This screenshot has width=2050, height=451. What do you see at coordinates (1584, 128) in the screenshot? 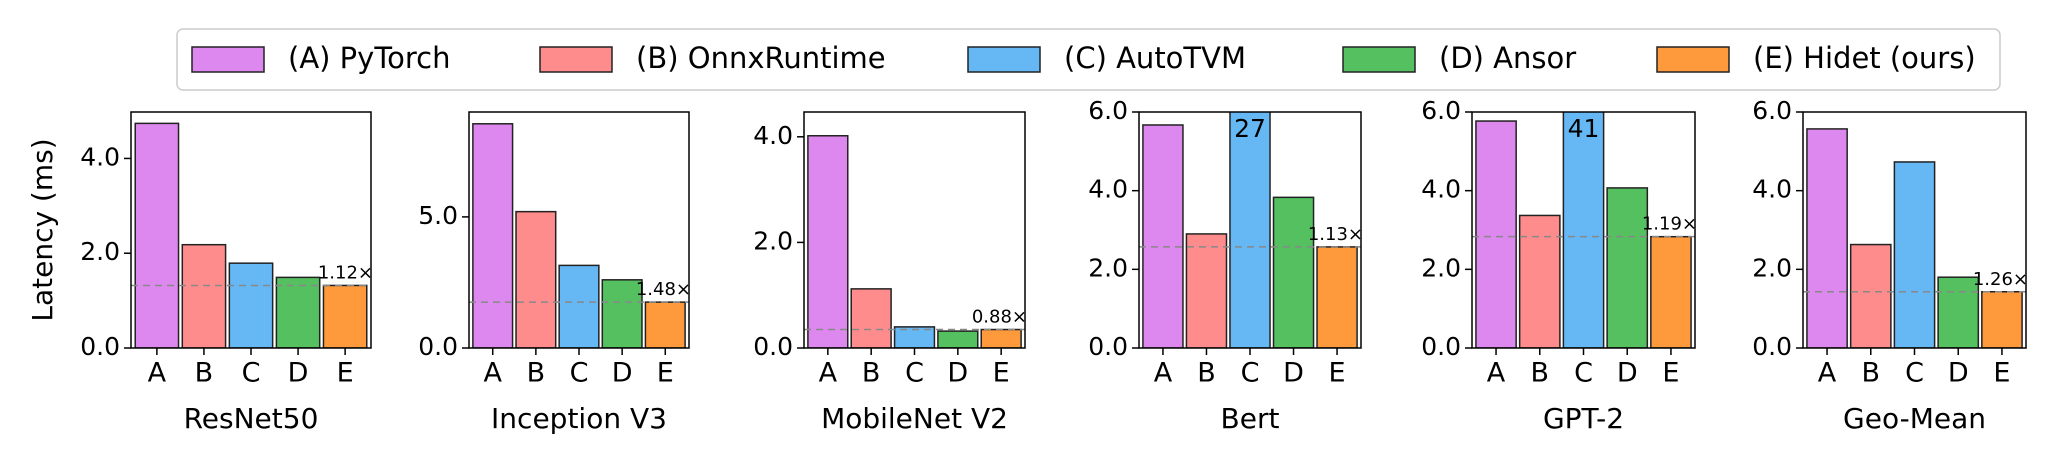
I see `value-label: 41` at bounding box center [1584, 128].